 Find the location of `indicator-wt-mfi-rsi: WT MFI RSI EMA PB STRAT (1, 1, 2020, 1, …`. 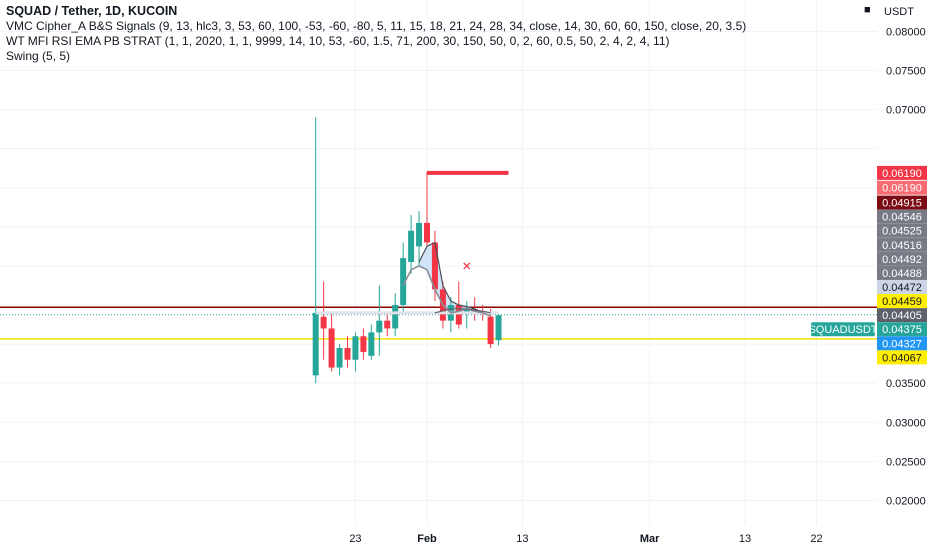

indicator-wt-mfi-rsi: WT MFI RSI EMA PB STRAT (1, 1, 2020, 1, … is located at coordinates (338, 41).